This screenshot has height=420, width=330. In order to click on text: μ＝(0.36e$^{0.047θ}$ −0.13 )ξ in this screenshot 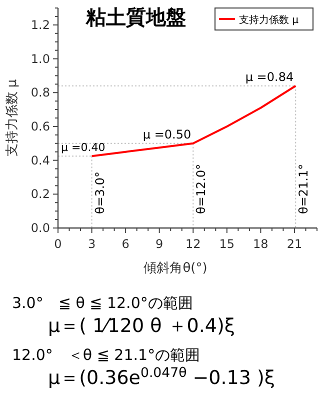, I will do `click(162, 377)`.